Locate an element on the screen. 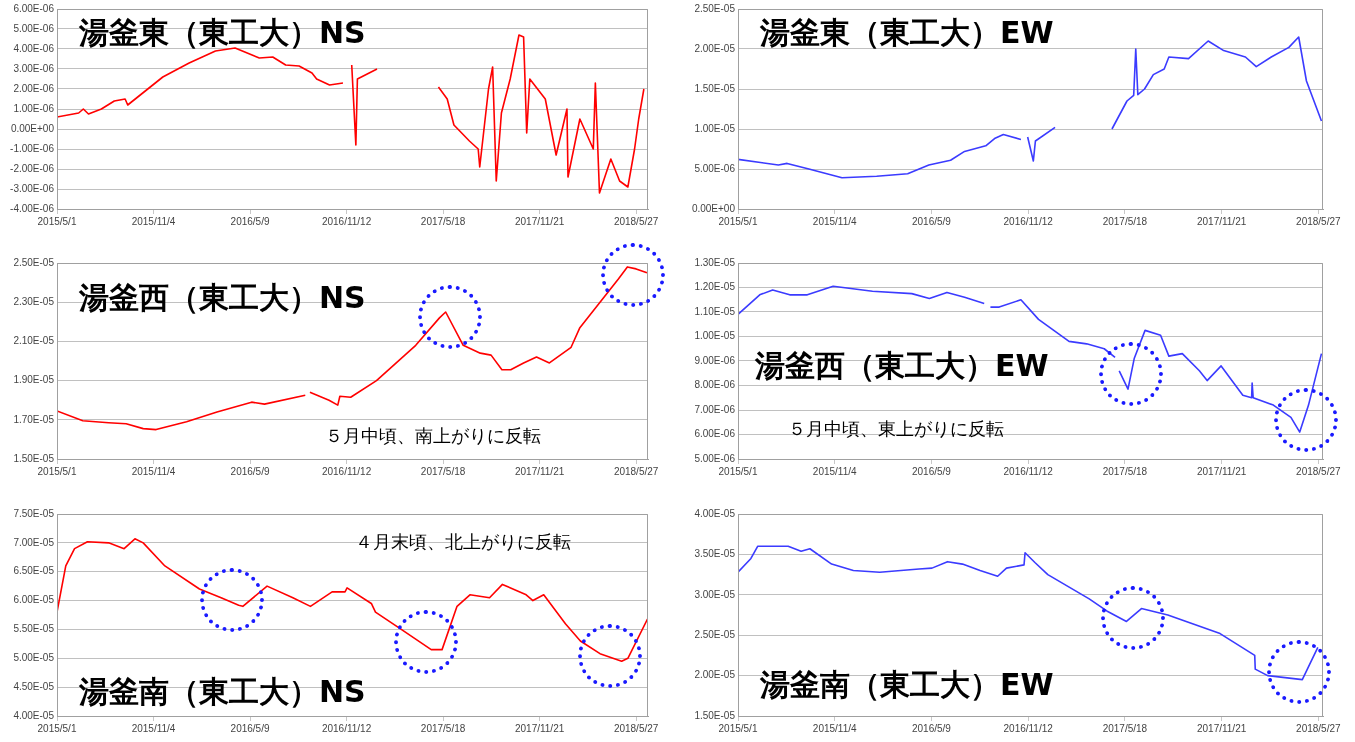 The image size is (1355, 742). y-tick-label: 1.30E-05 is located at coordinates (715, 262).